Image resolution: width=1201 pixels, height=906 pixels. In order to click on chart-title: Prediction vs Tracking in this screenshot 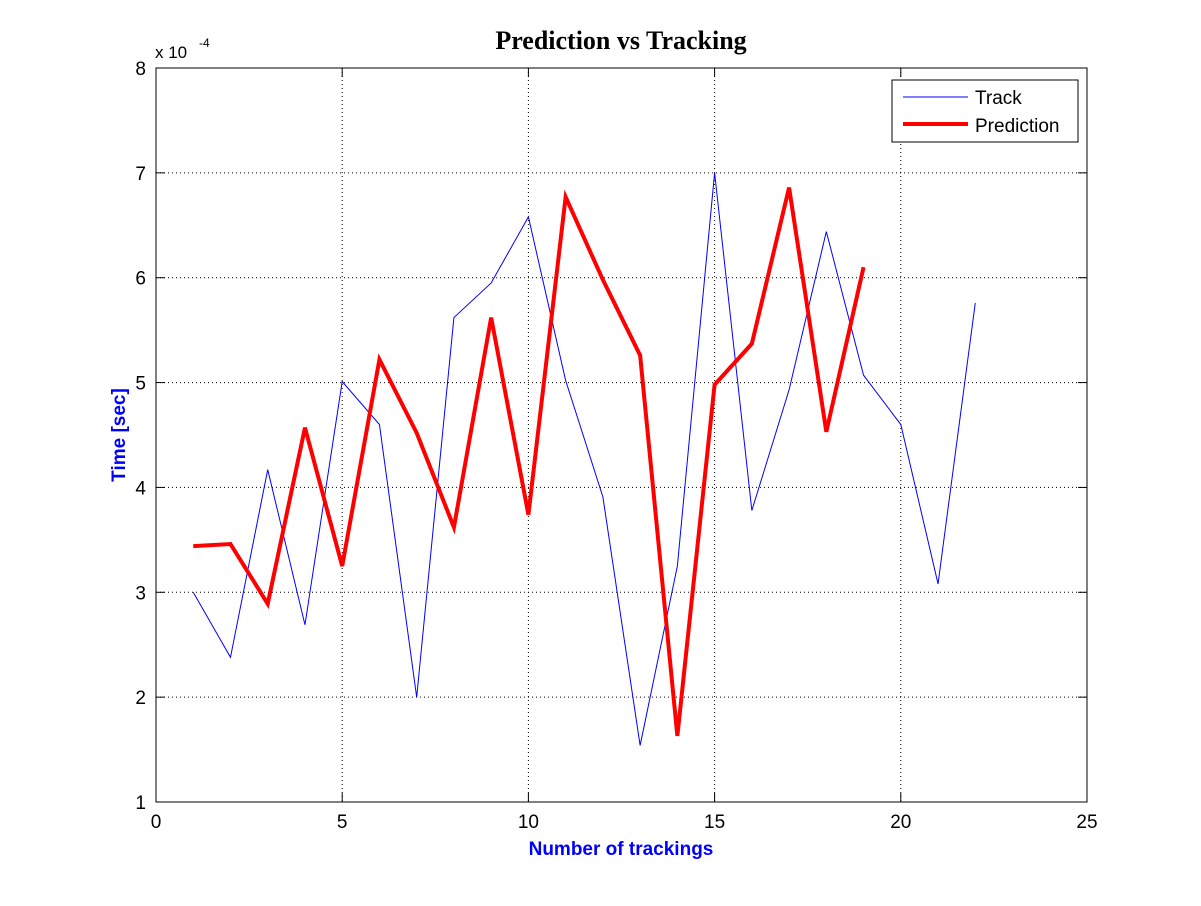, I will do `click(620, 40)`.